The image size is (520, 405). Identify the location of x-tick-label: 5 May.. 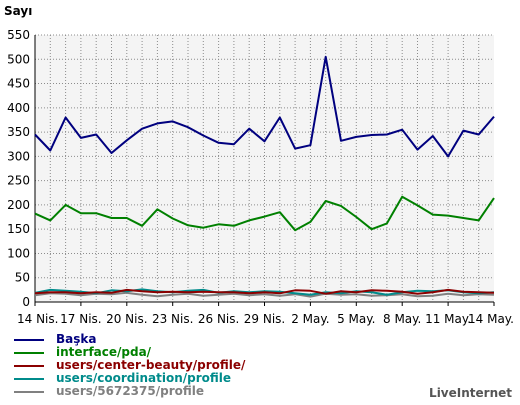
(356, 319).